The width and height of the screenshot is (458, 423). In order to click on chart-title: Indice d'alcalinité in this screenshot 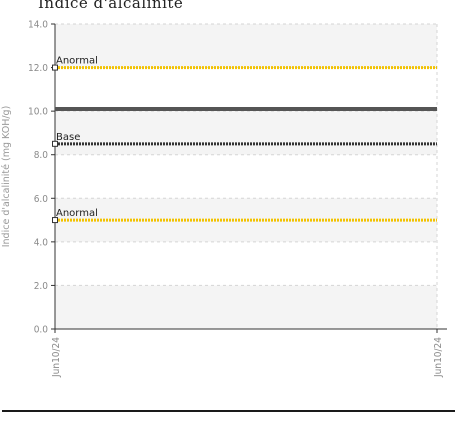, I will do `click(111, 6)`.